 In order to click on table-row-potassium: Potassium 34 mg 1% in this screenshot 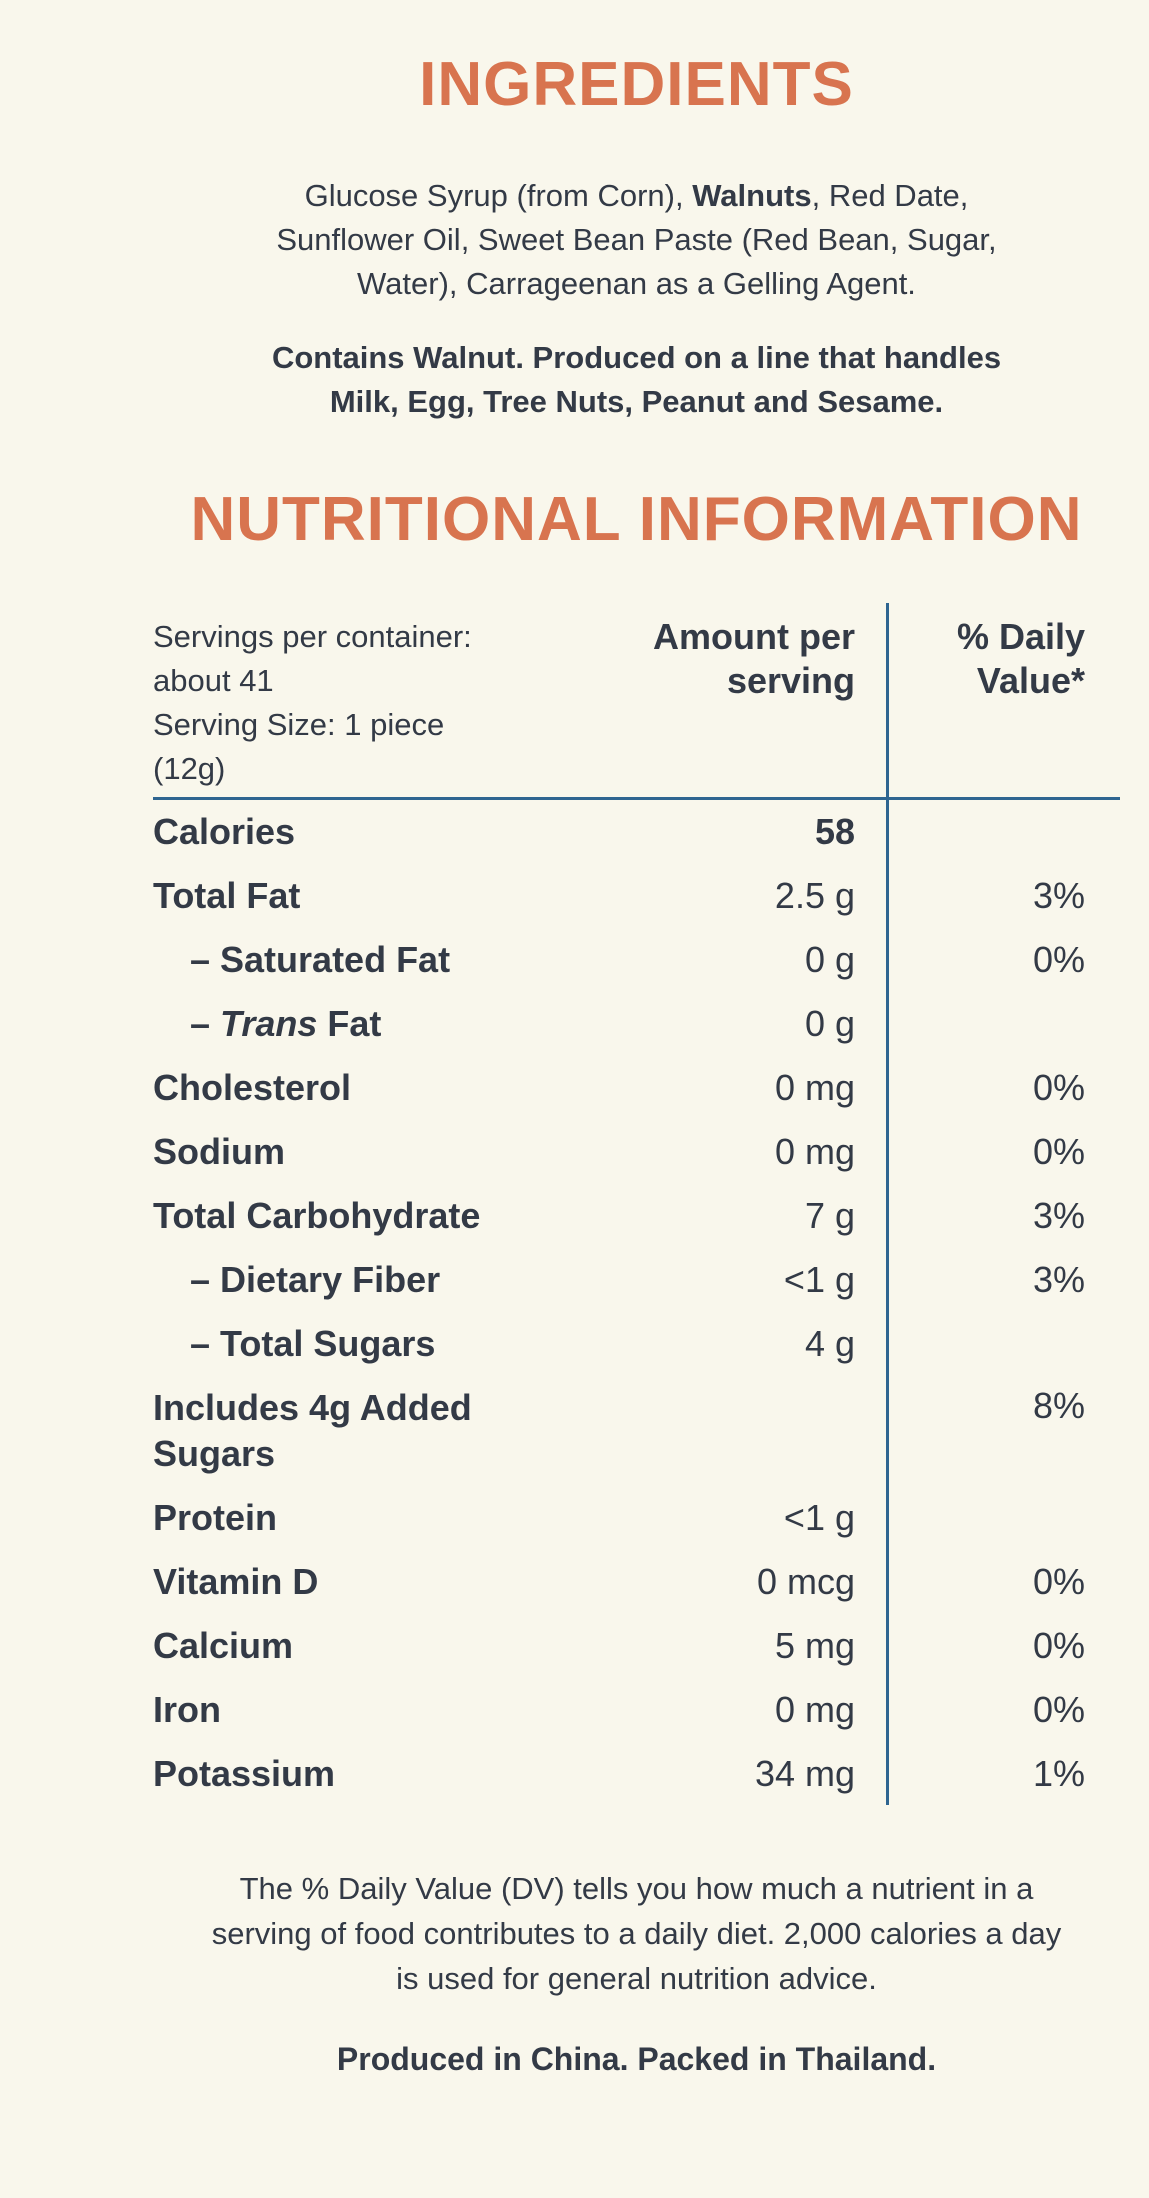, I will do `click(649, 1774)`.